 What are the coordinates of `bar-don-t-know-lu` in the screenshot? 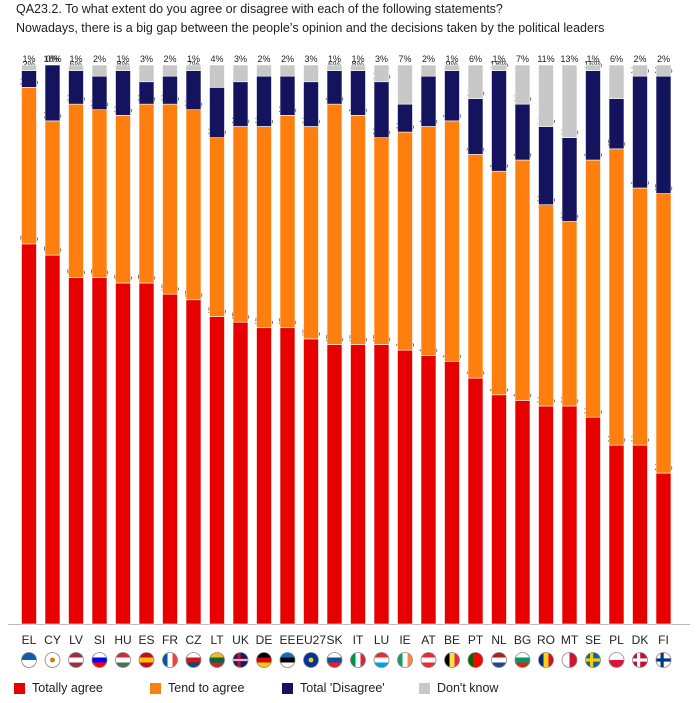 It's located at (381, 73).